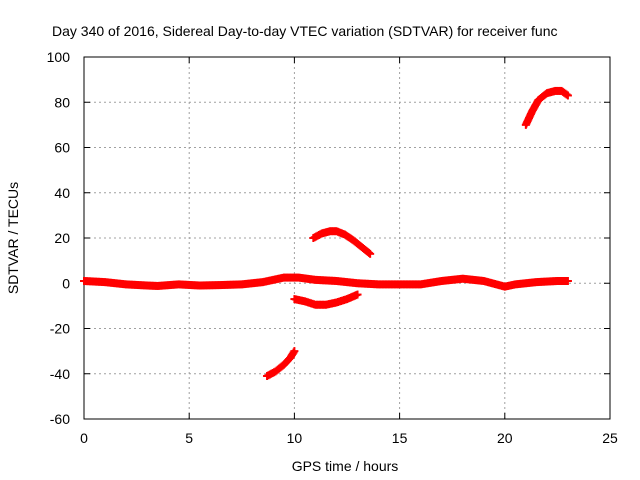 This screenshot has height=480, width=640. What do you see at coordinates (62, 102) in the screenshot?
I see `y-tick-label: 80` at bounding box center [62, 102].